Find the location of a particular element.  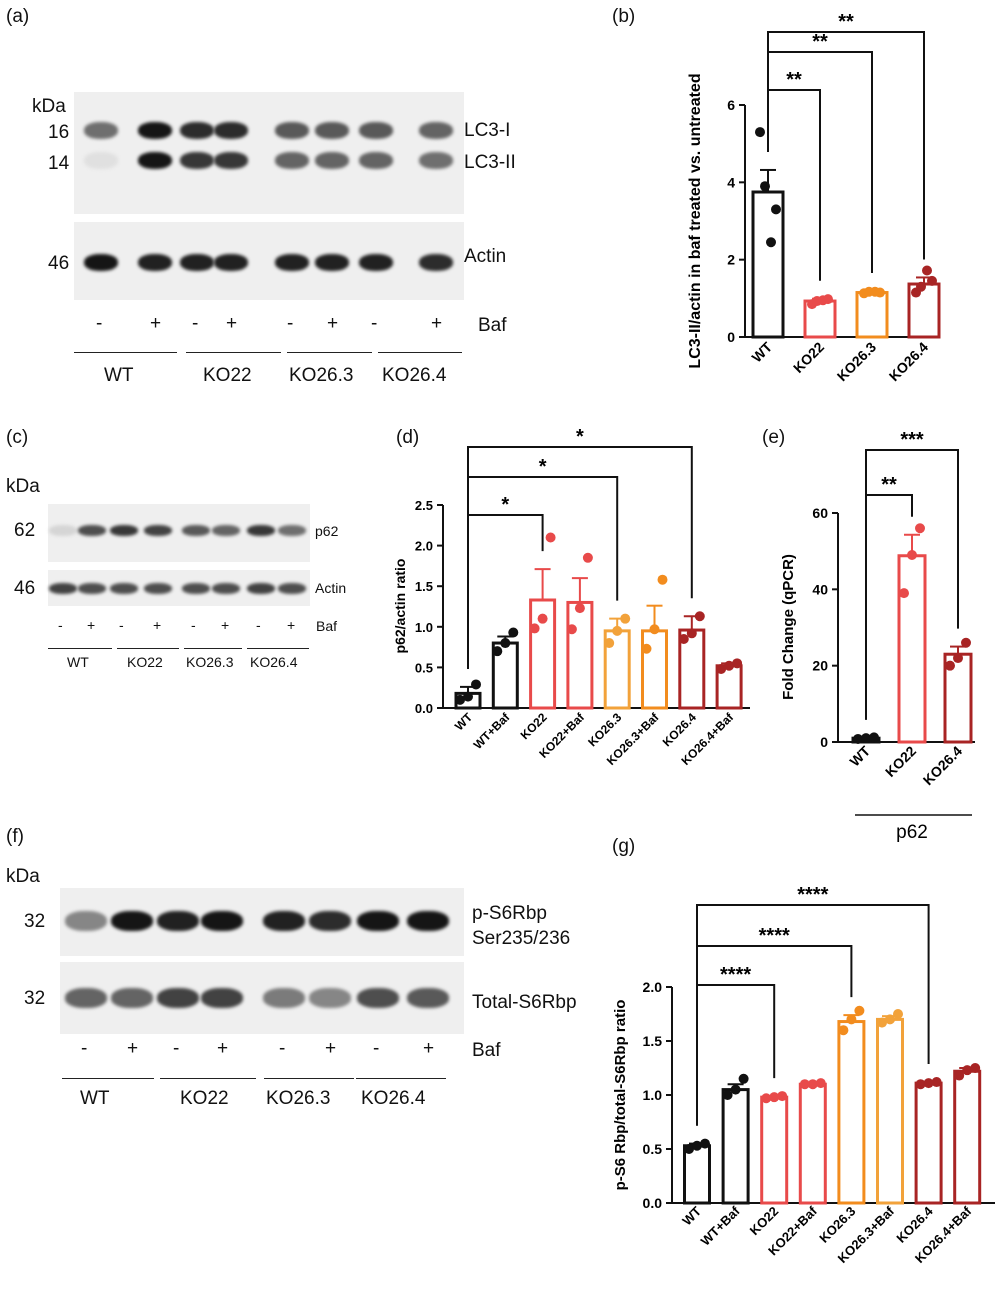

group-line-wt is located at coordinates (80, 648).